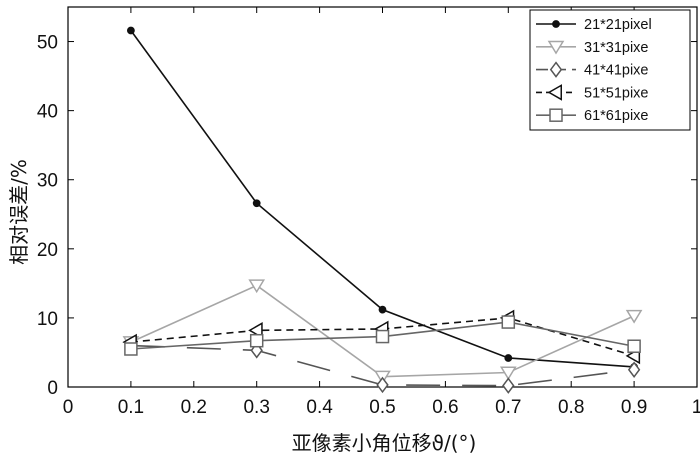 This screenshot has width=700, height=458. What do you see at coordinates (52, 388) in the screenshot?
I see `y-tick-label: 0` at bounding box center [52, 388].